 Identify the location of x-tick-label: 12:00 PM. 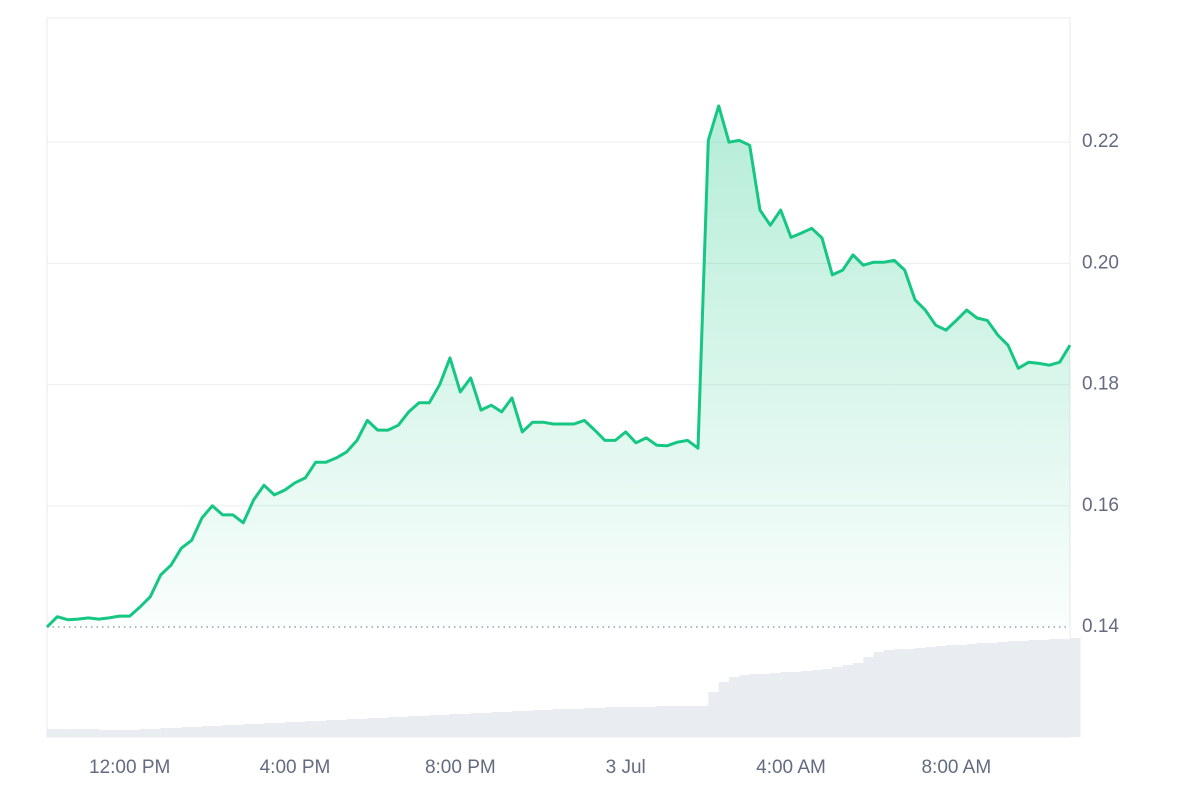
(129, 767).